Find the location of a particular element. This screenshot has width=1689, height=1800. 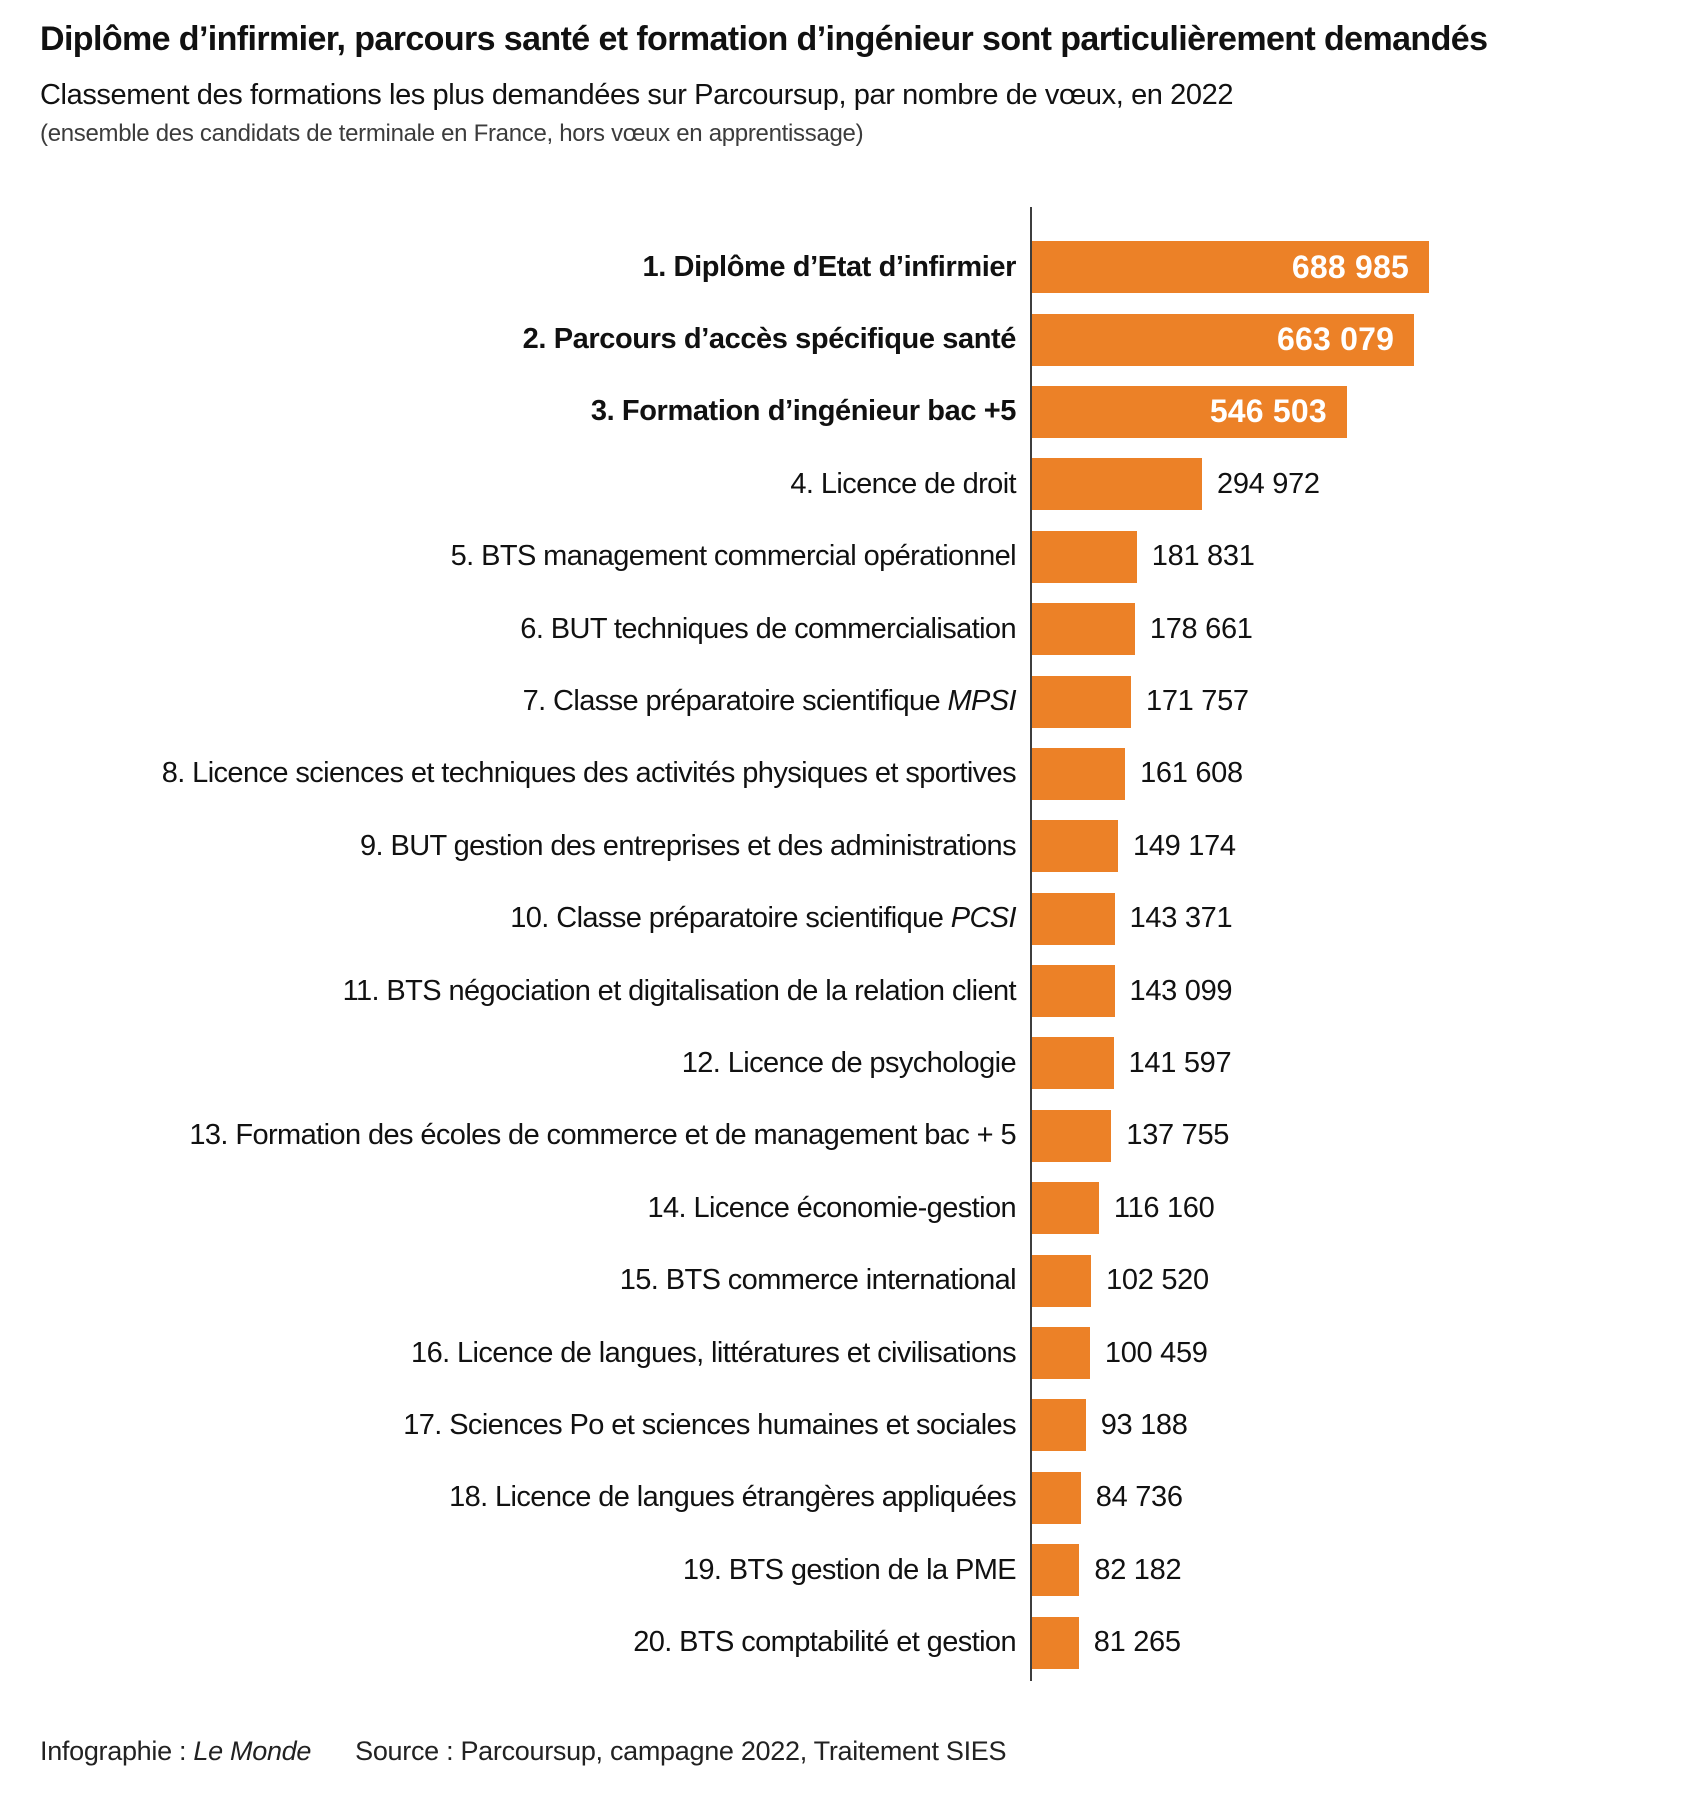

bar-area: 688 985 is located at coordinates (1349, 267).